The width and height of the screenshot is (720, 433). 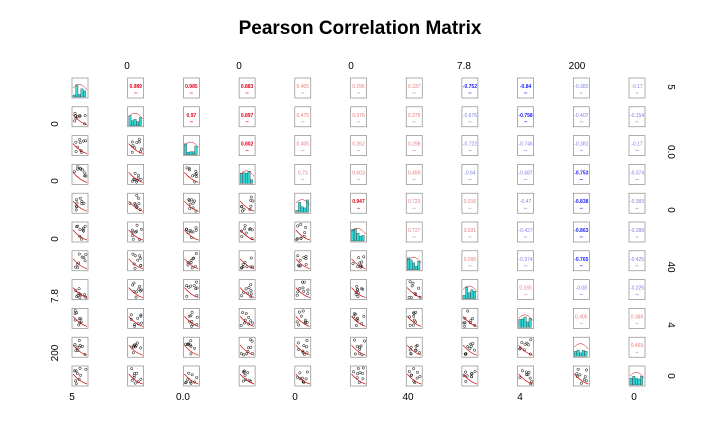 What do you see at coordinates (303, 145) in the screenshot?
I see `corr-value: 0.405` at bounding box center [303, 145].